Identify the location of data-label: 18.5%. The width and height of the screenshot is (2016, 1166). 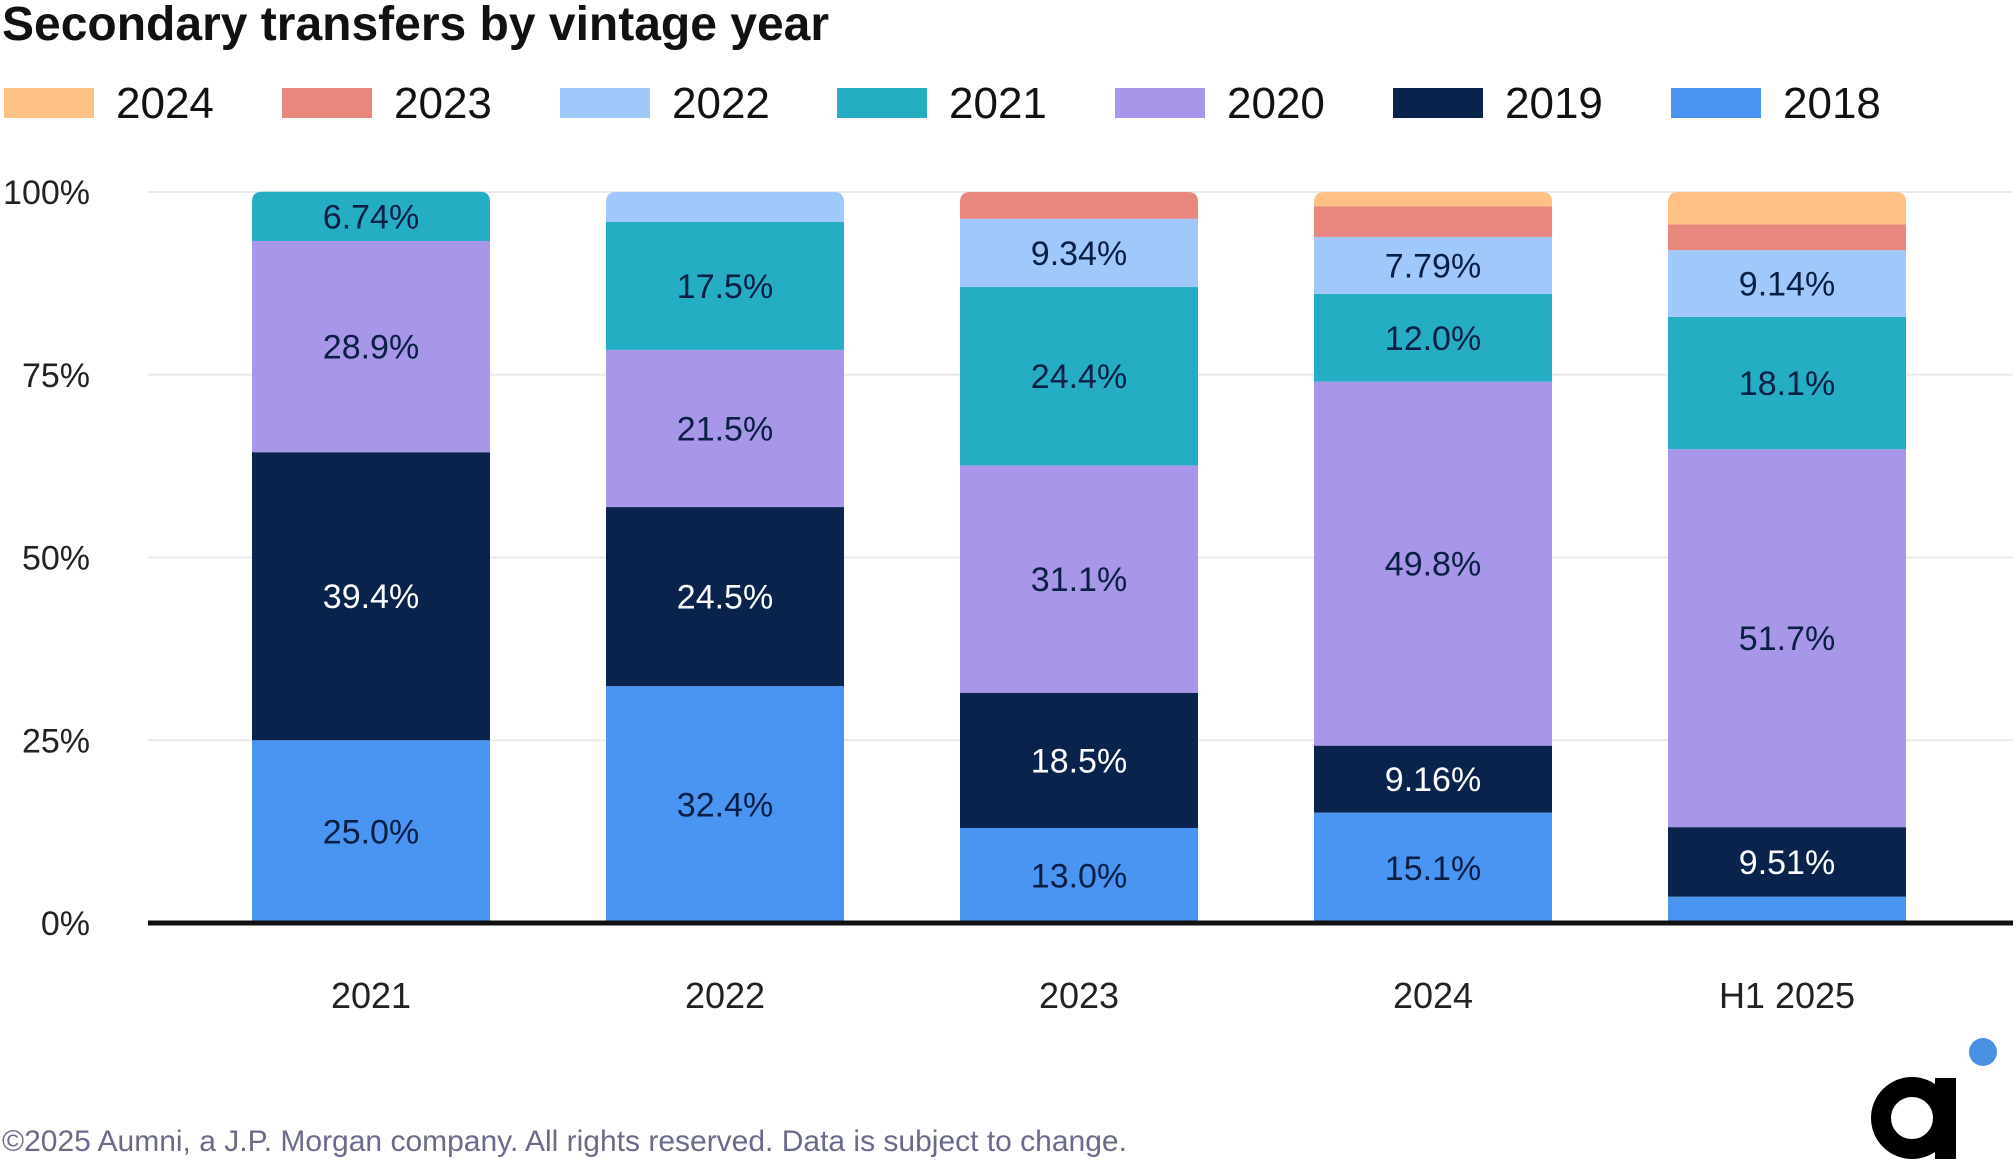
(1079, 761).